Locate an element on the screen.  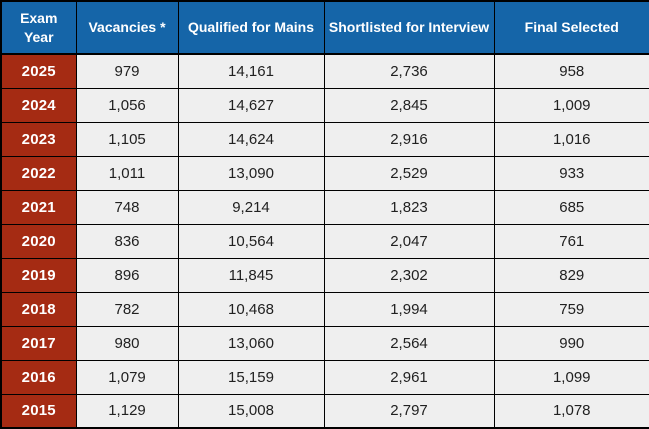
year-cell: 2023 is located at coordinates (38, 139).